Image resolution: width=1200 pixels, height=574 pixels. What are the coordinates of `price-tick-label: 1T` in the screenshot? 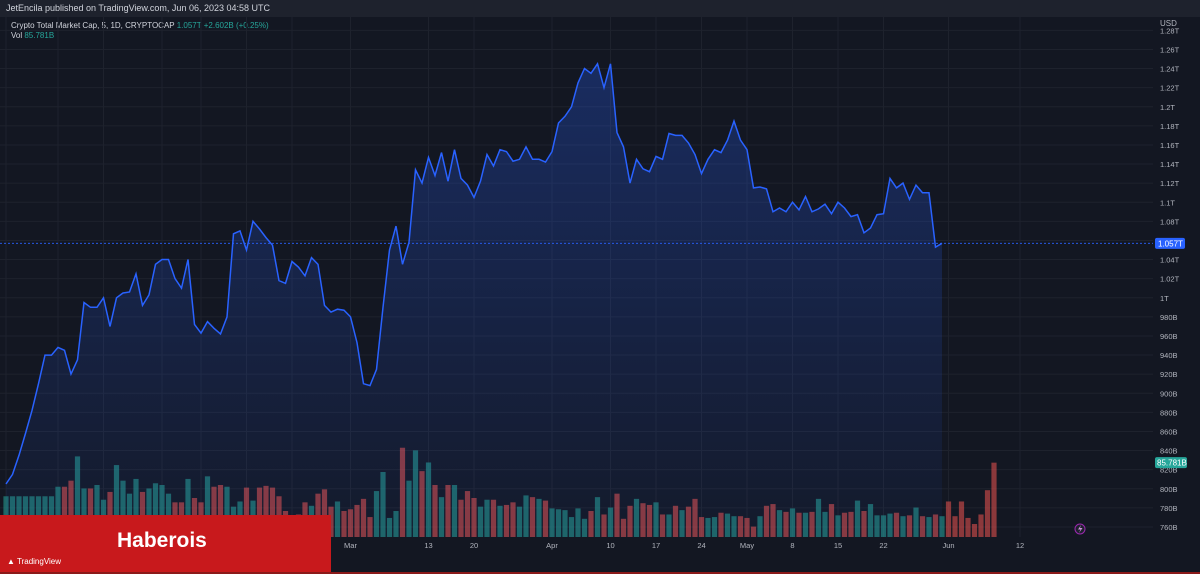 It's located at (1164, 298).